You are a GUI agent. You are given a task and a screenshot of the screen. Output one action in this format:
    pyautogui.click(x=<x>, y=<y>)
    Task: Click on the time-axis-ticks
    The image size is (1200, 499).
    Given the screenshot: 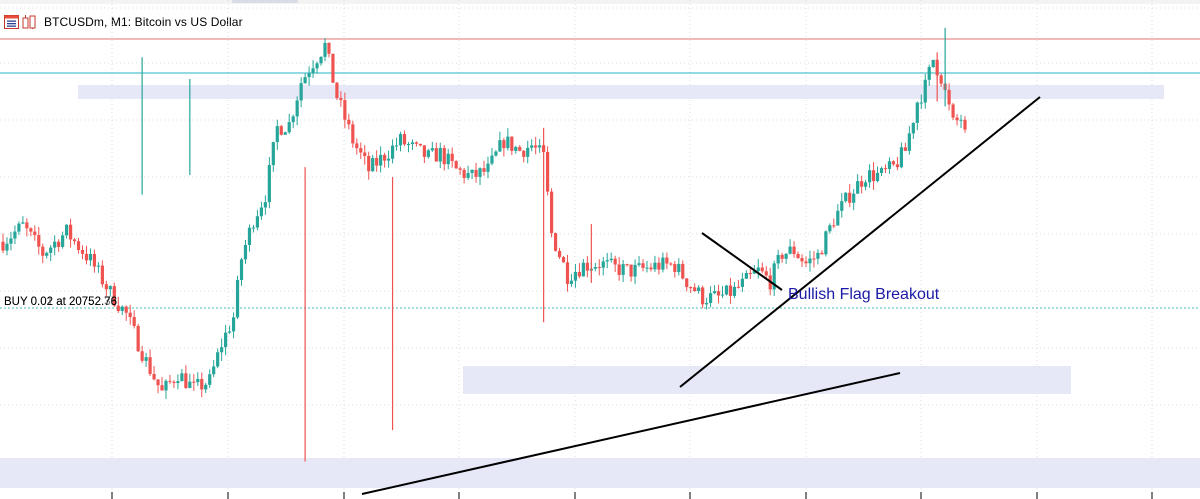 What is the action you would take?
    pyautogui.click(x=632, y=495)
    